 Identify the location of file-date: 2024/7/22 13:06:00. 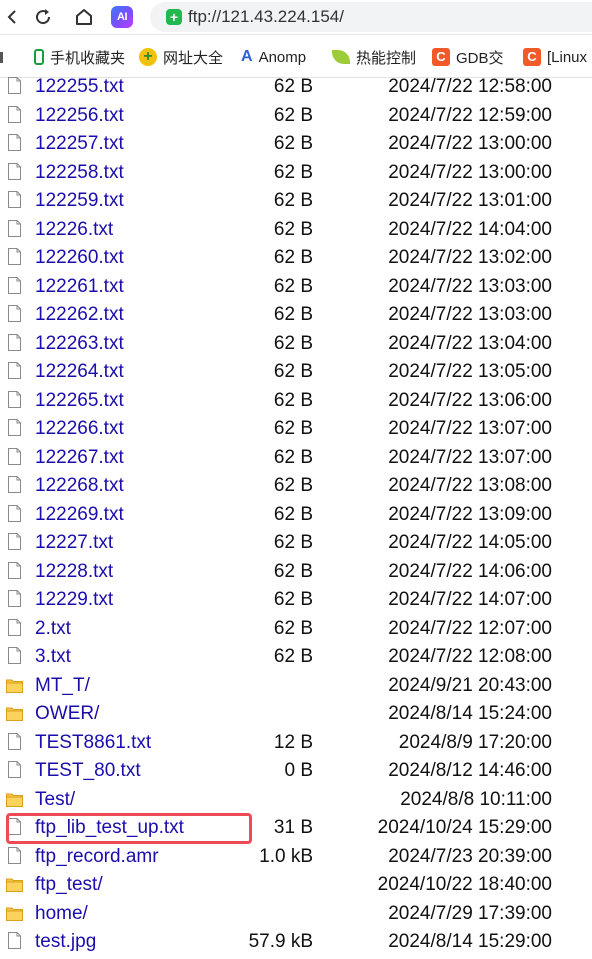
(470, 400).